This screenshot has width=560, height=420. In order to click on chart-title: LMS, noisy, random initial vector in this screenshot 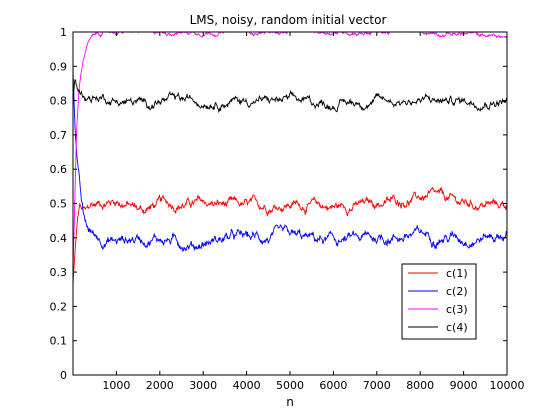, I will do `click(288, 20)`.